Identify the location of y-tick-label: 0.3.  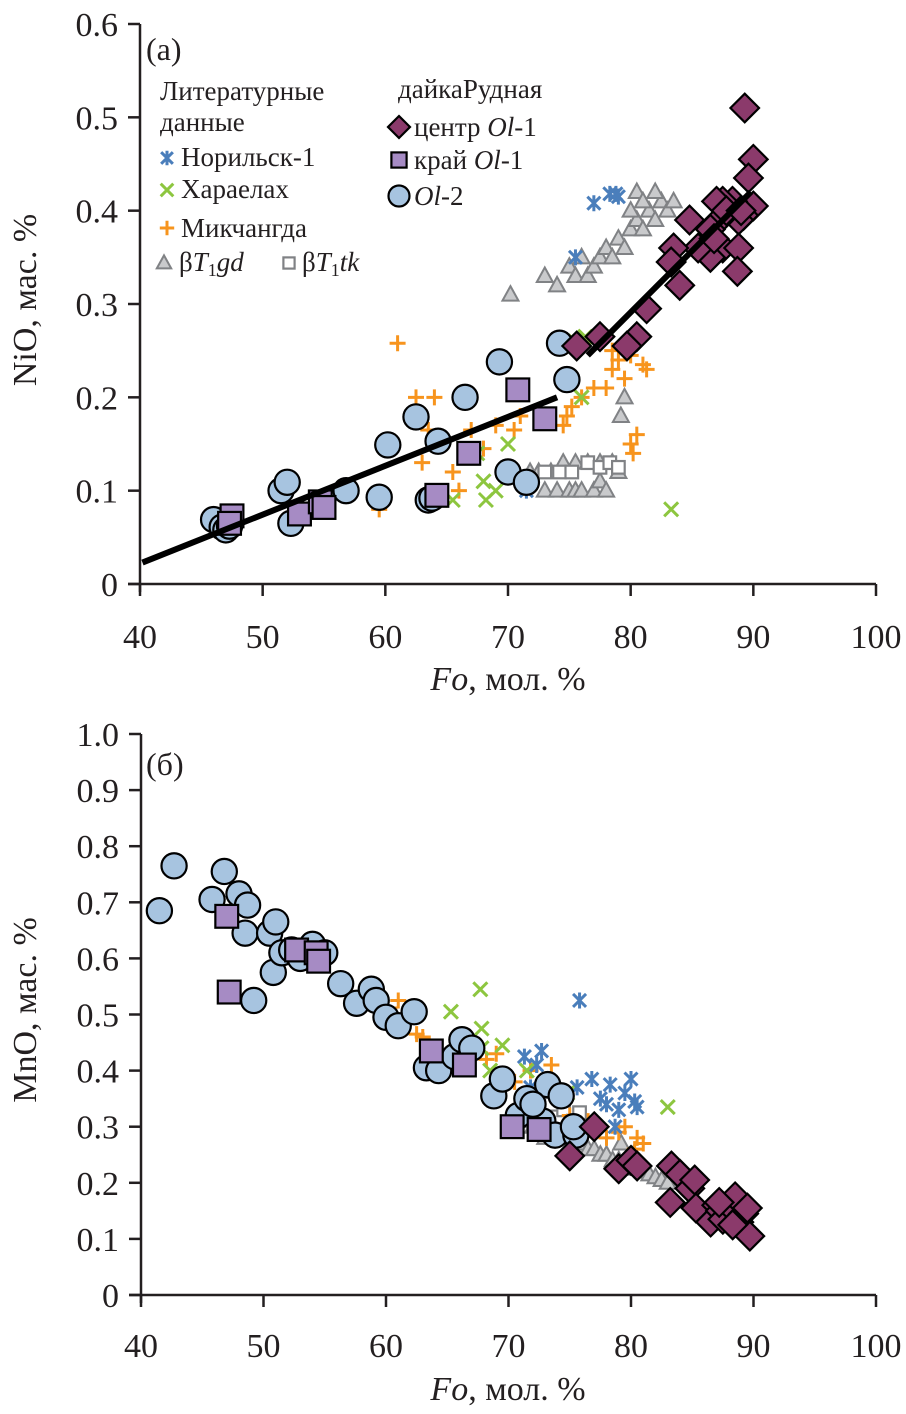
(98, 1128).